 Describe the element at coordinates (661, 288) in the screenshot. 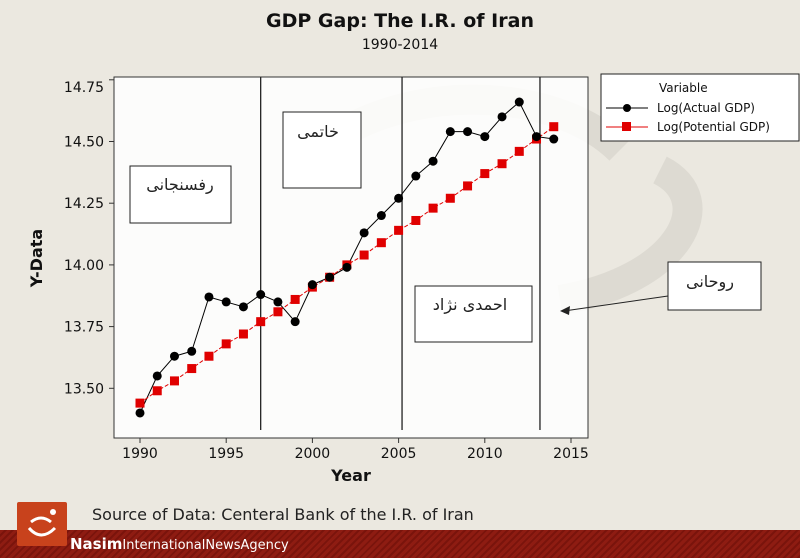

I see `annotation-rouhani: روحانی` at that location.